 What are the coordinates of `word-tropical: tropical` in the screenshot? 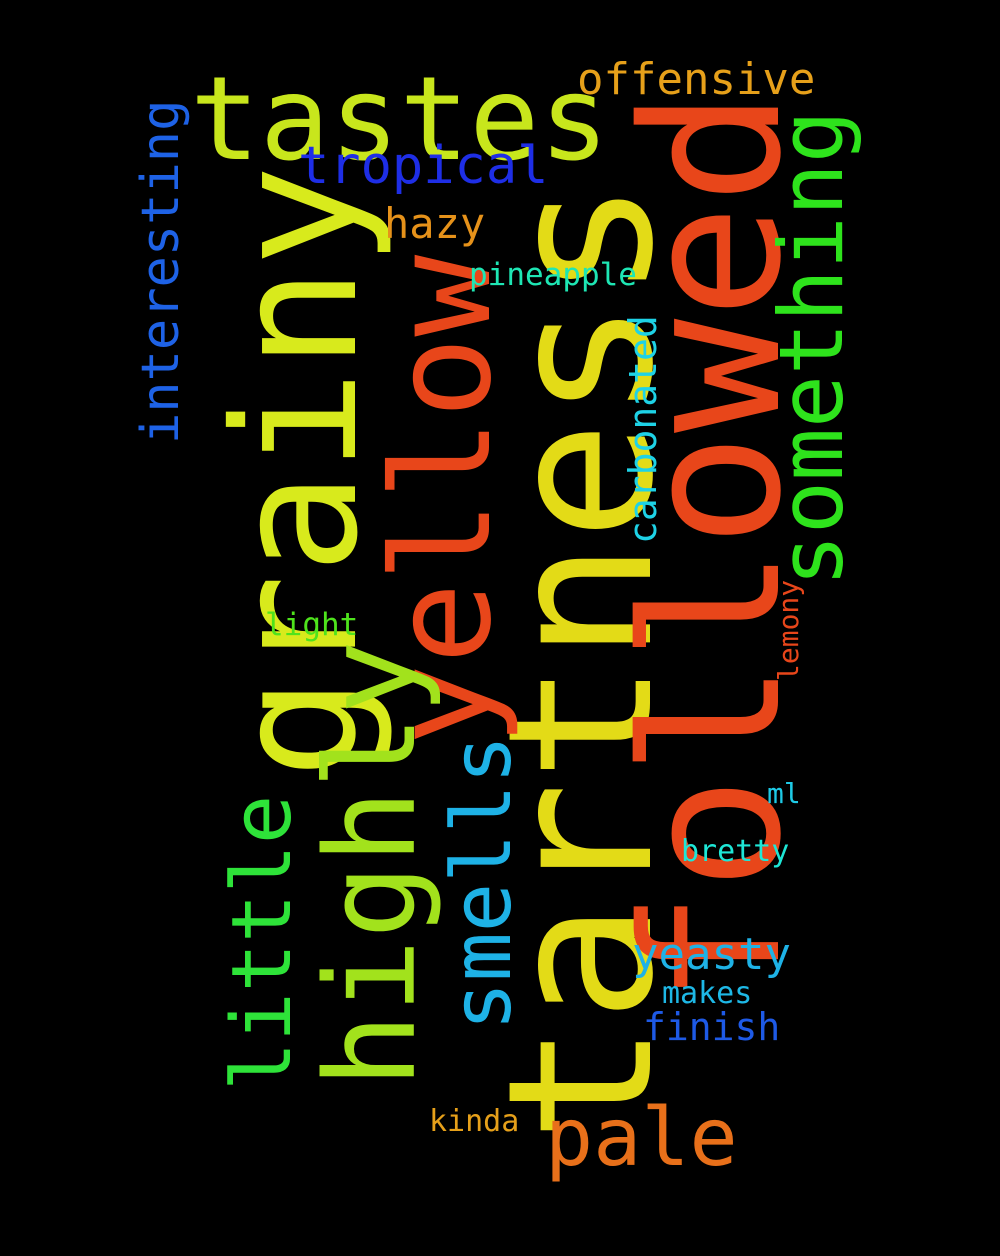 It's located at (423, 166).